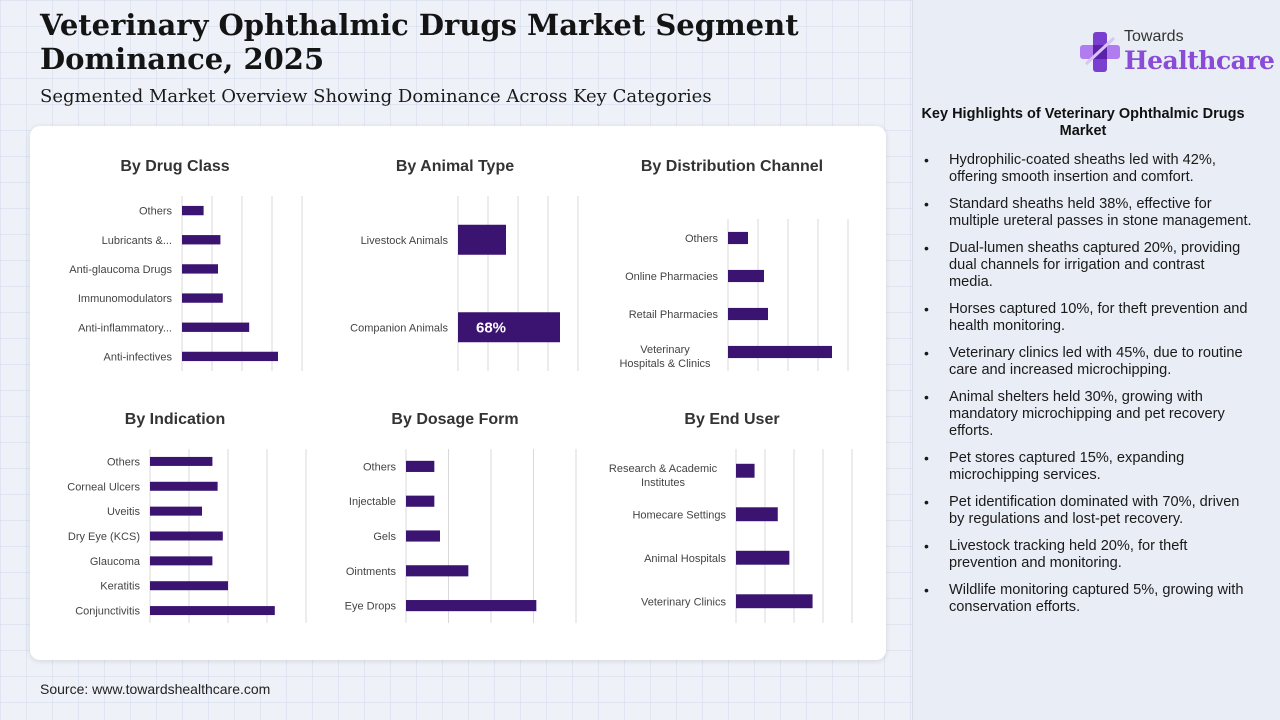  What do you see at coordinates (685, 559) in the screenshot?
I see `tick-label: Animal Hospitals` at bounding box center [685, 559].